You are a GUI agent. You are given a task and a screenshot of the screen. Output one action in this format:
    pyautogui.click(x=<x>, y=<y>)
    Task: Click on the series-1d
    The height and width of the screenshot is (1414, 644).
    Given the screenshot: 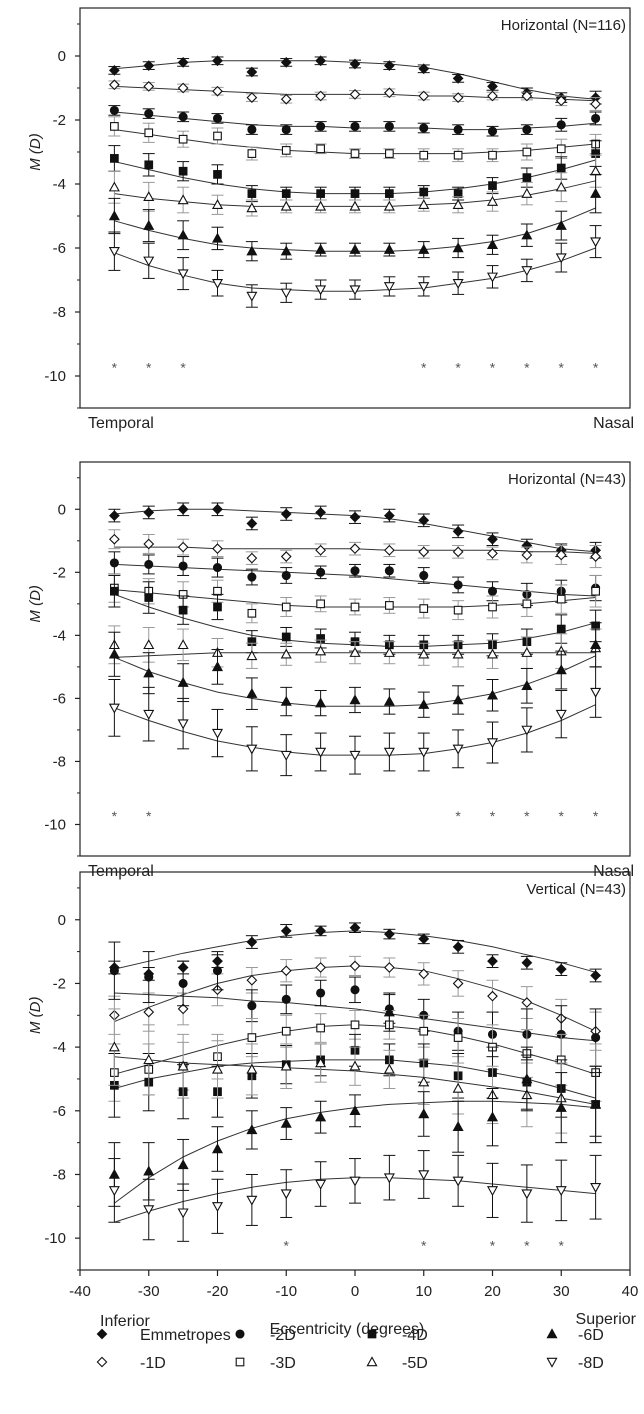 What is the action you would take?
    pyautogui.click(x=355, y=549)
    